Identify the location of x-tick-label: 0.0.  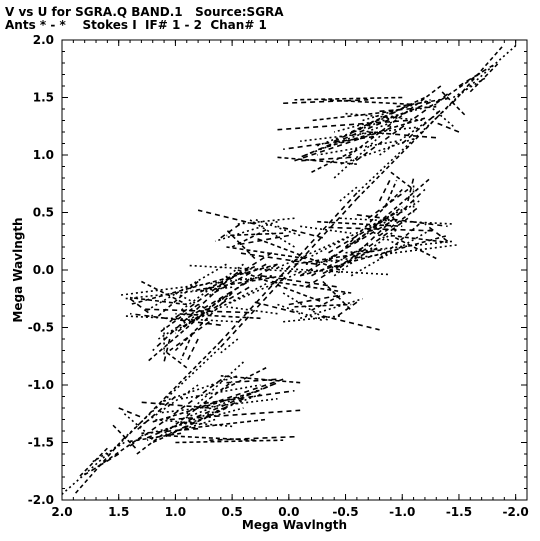
(288, 512).